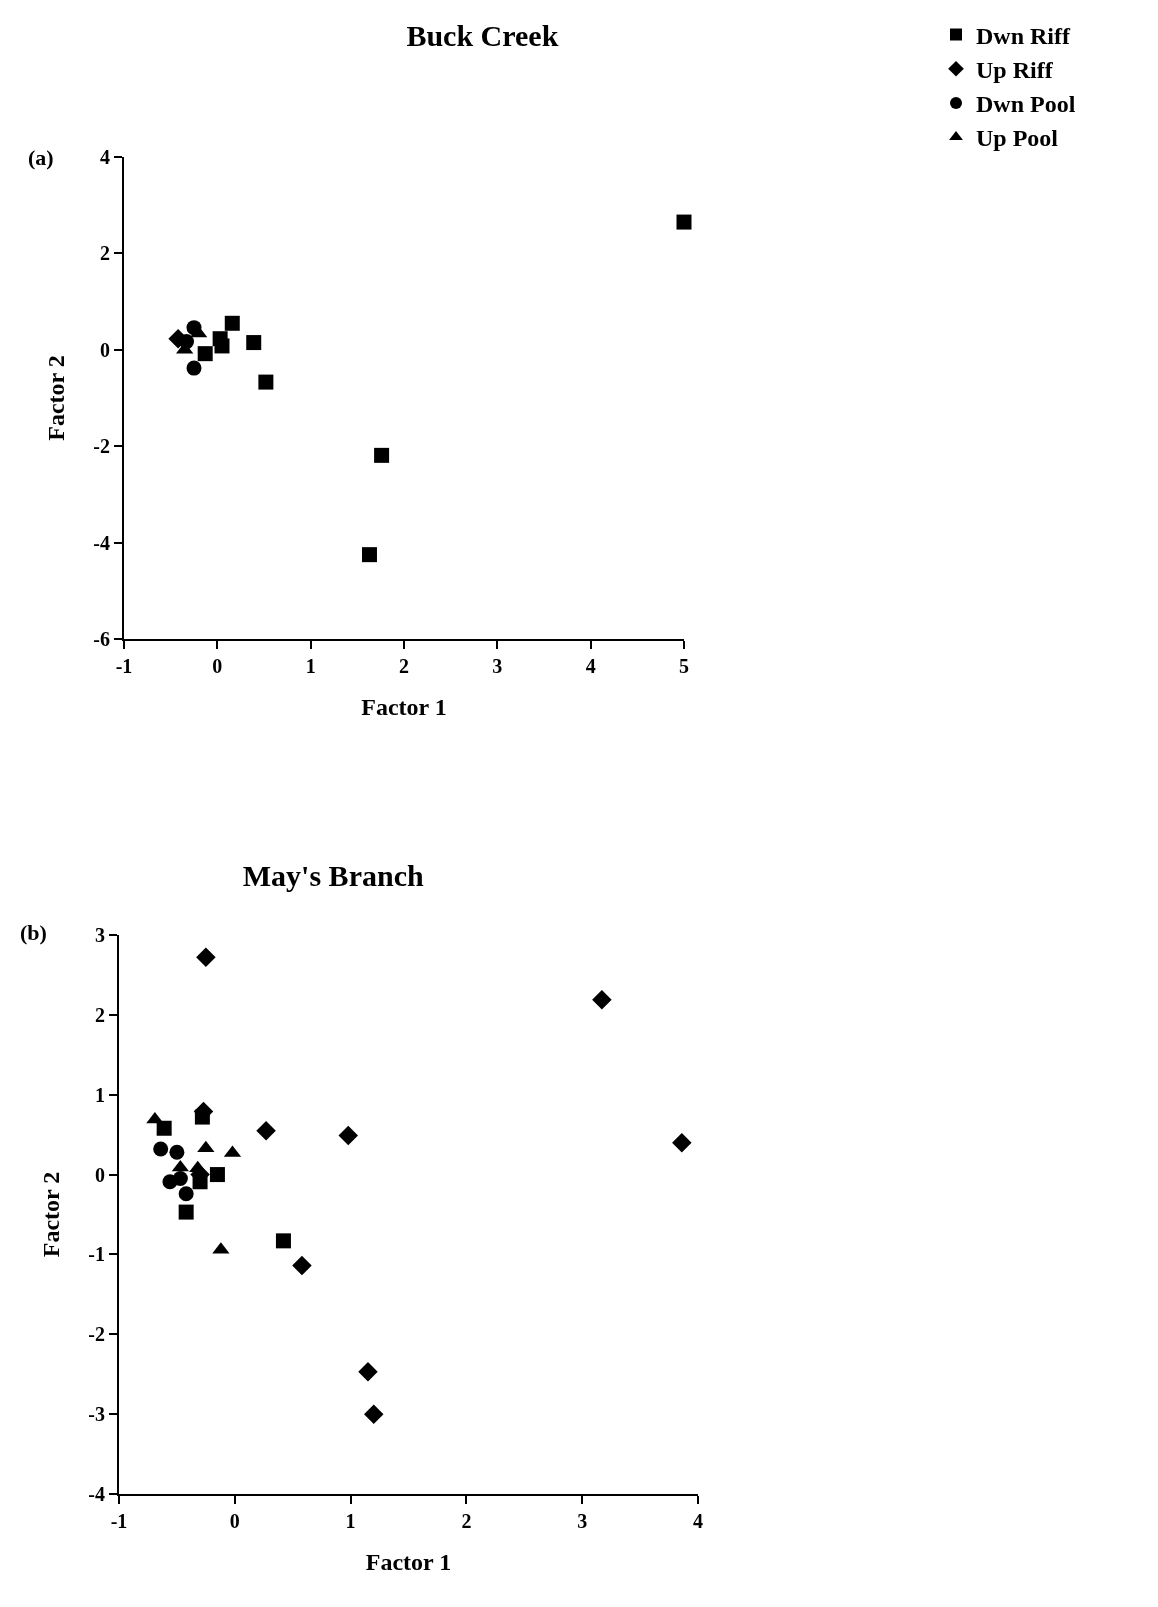  Describe the element at coordinates (101, 639) in the screenshot. I see `y-tick-label: -6` at that location.